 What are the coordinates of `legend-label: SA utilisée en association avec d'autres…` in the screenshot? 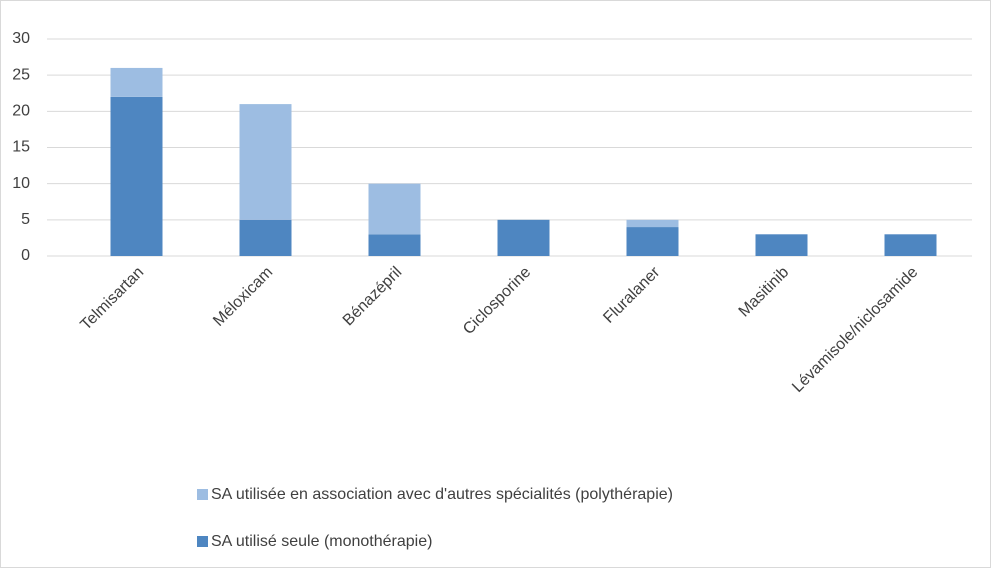 It's located at (442, 494).